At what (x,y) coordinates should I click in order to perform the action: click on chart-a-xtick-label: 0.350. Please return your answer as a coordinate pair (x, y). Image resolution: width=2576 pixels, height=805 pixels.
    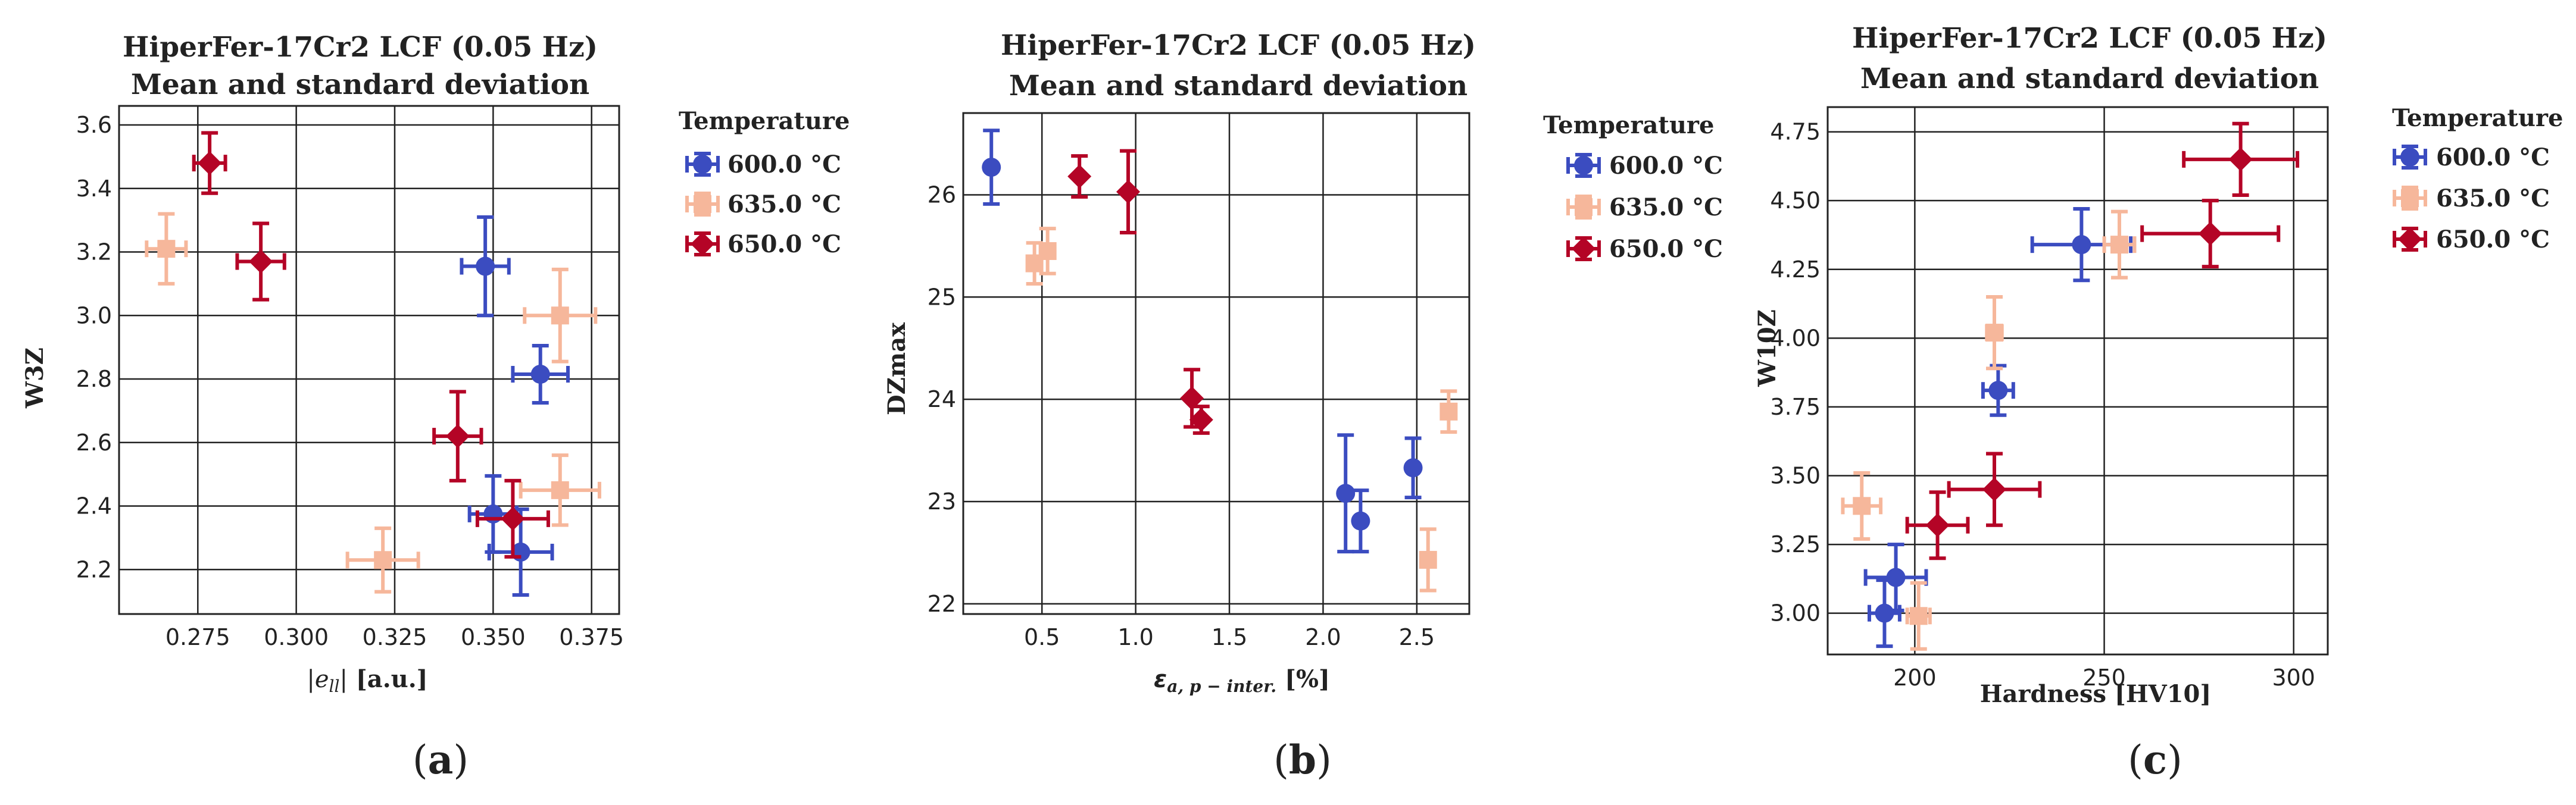
    Looking at the image, I should click on (493, 637).